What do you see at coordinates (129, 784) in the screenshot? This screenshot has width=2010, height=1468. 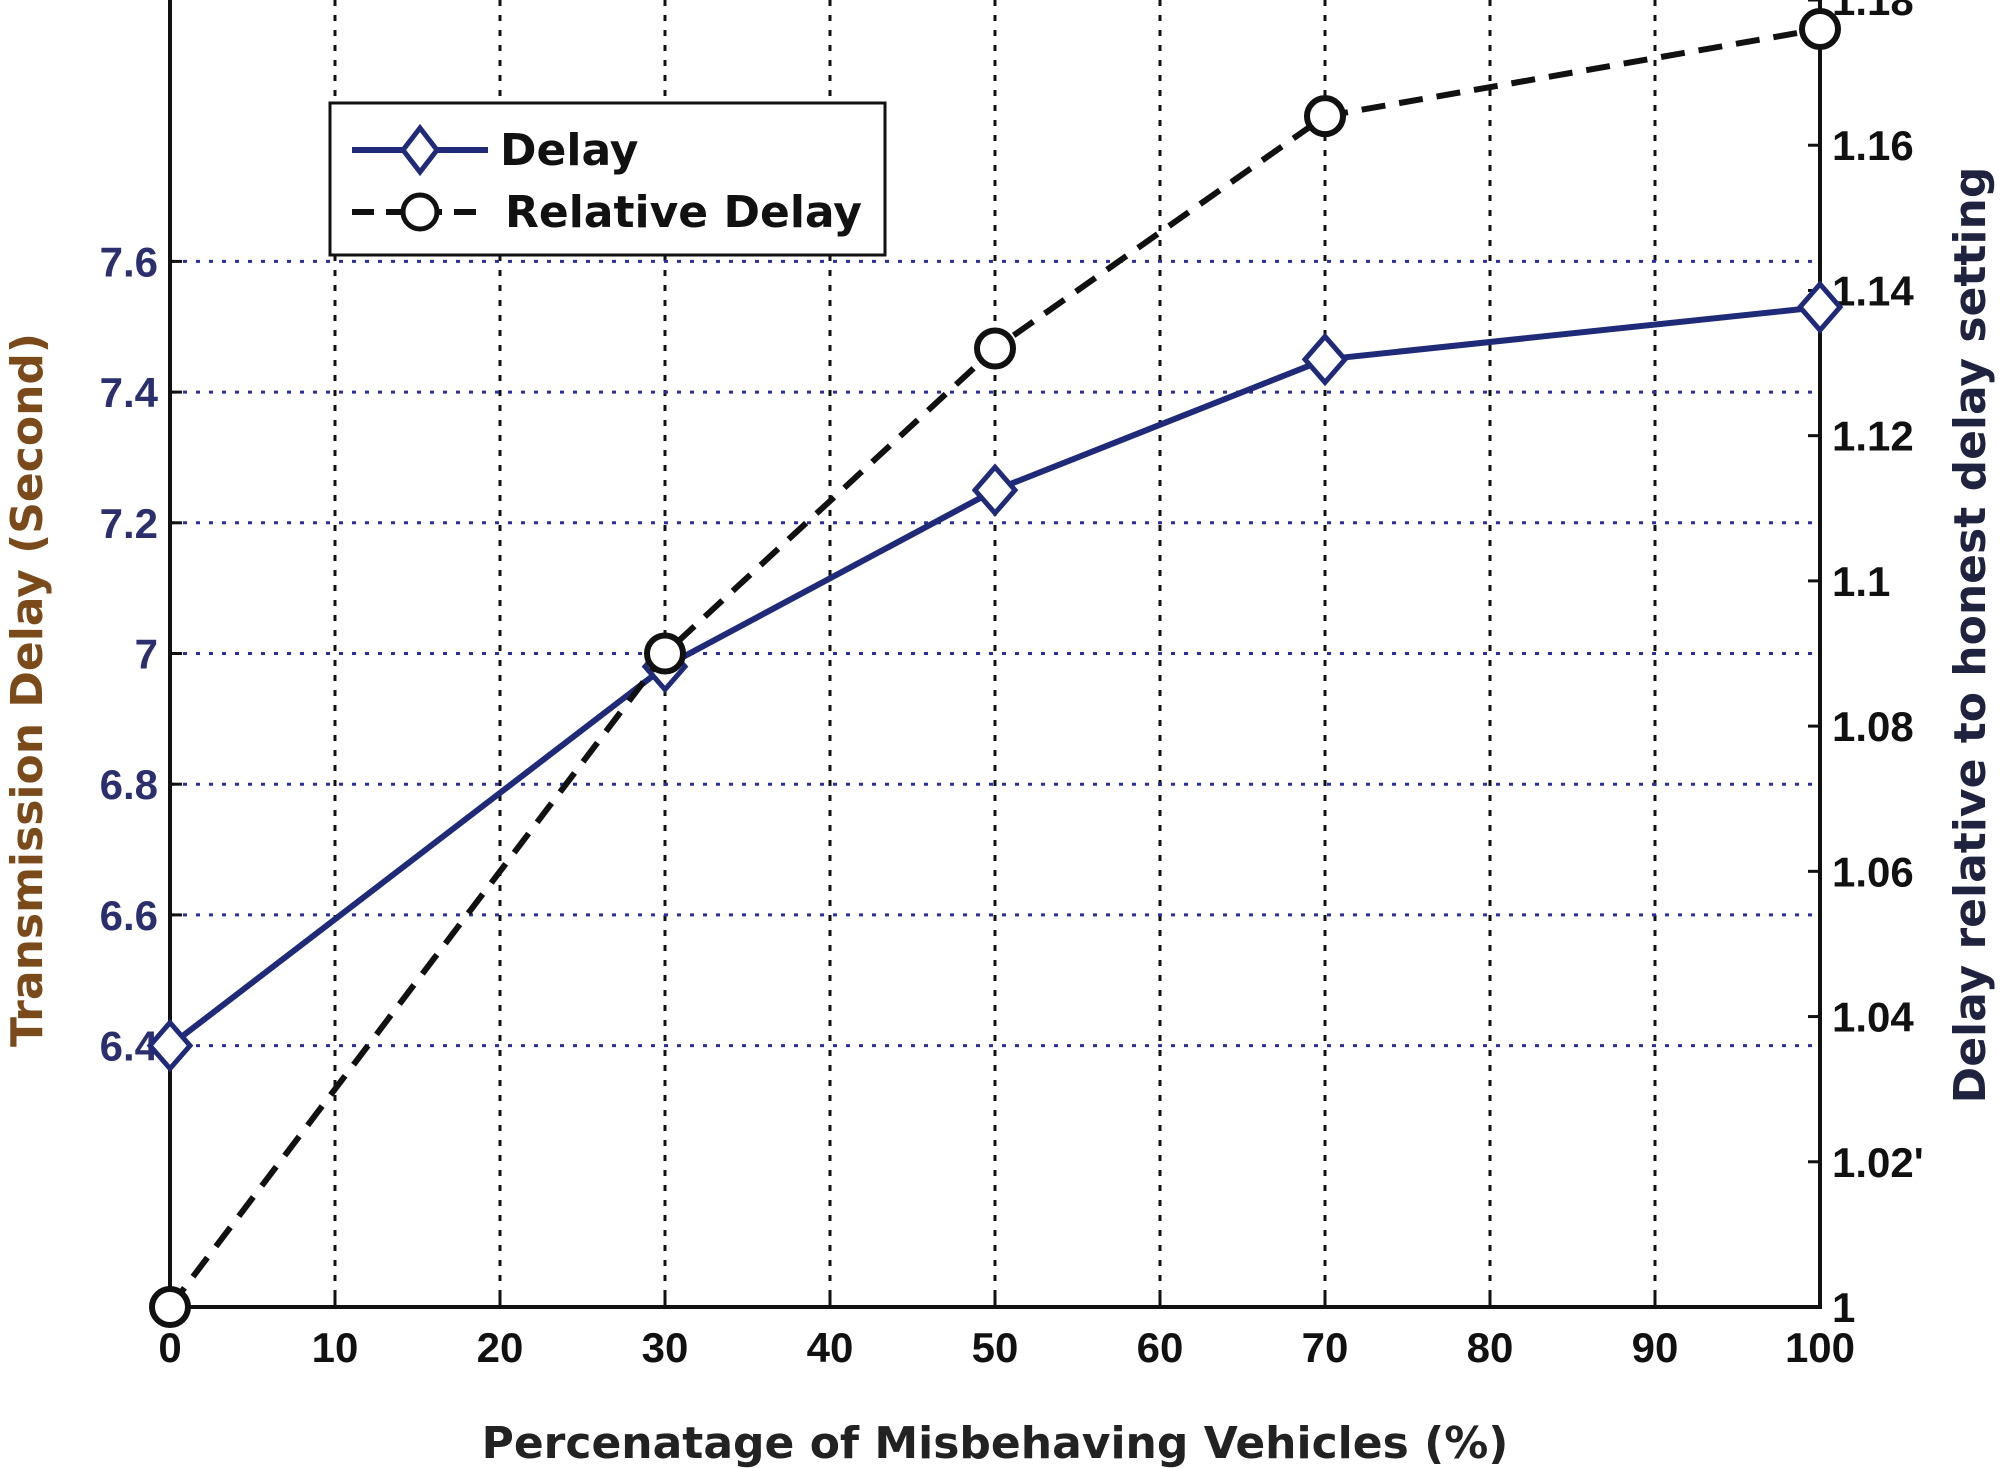 I see `left-y-tick-label: 6.8` at bounding box center [129, 784].